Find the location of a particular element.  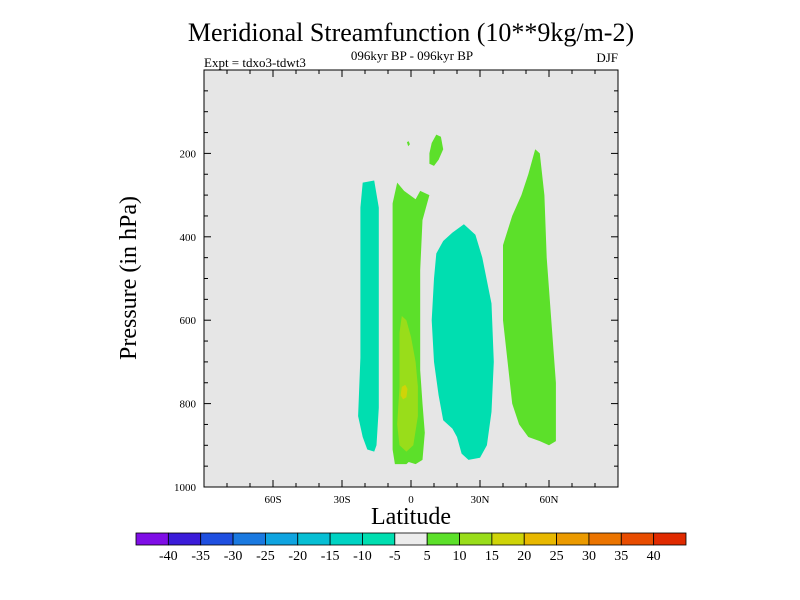

colorbar-label: 10 is located at coordinates (460, 556).